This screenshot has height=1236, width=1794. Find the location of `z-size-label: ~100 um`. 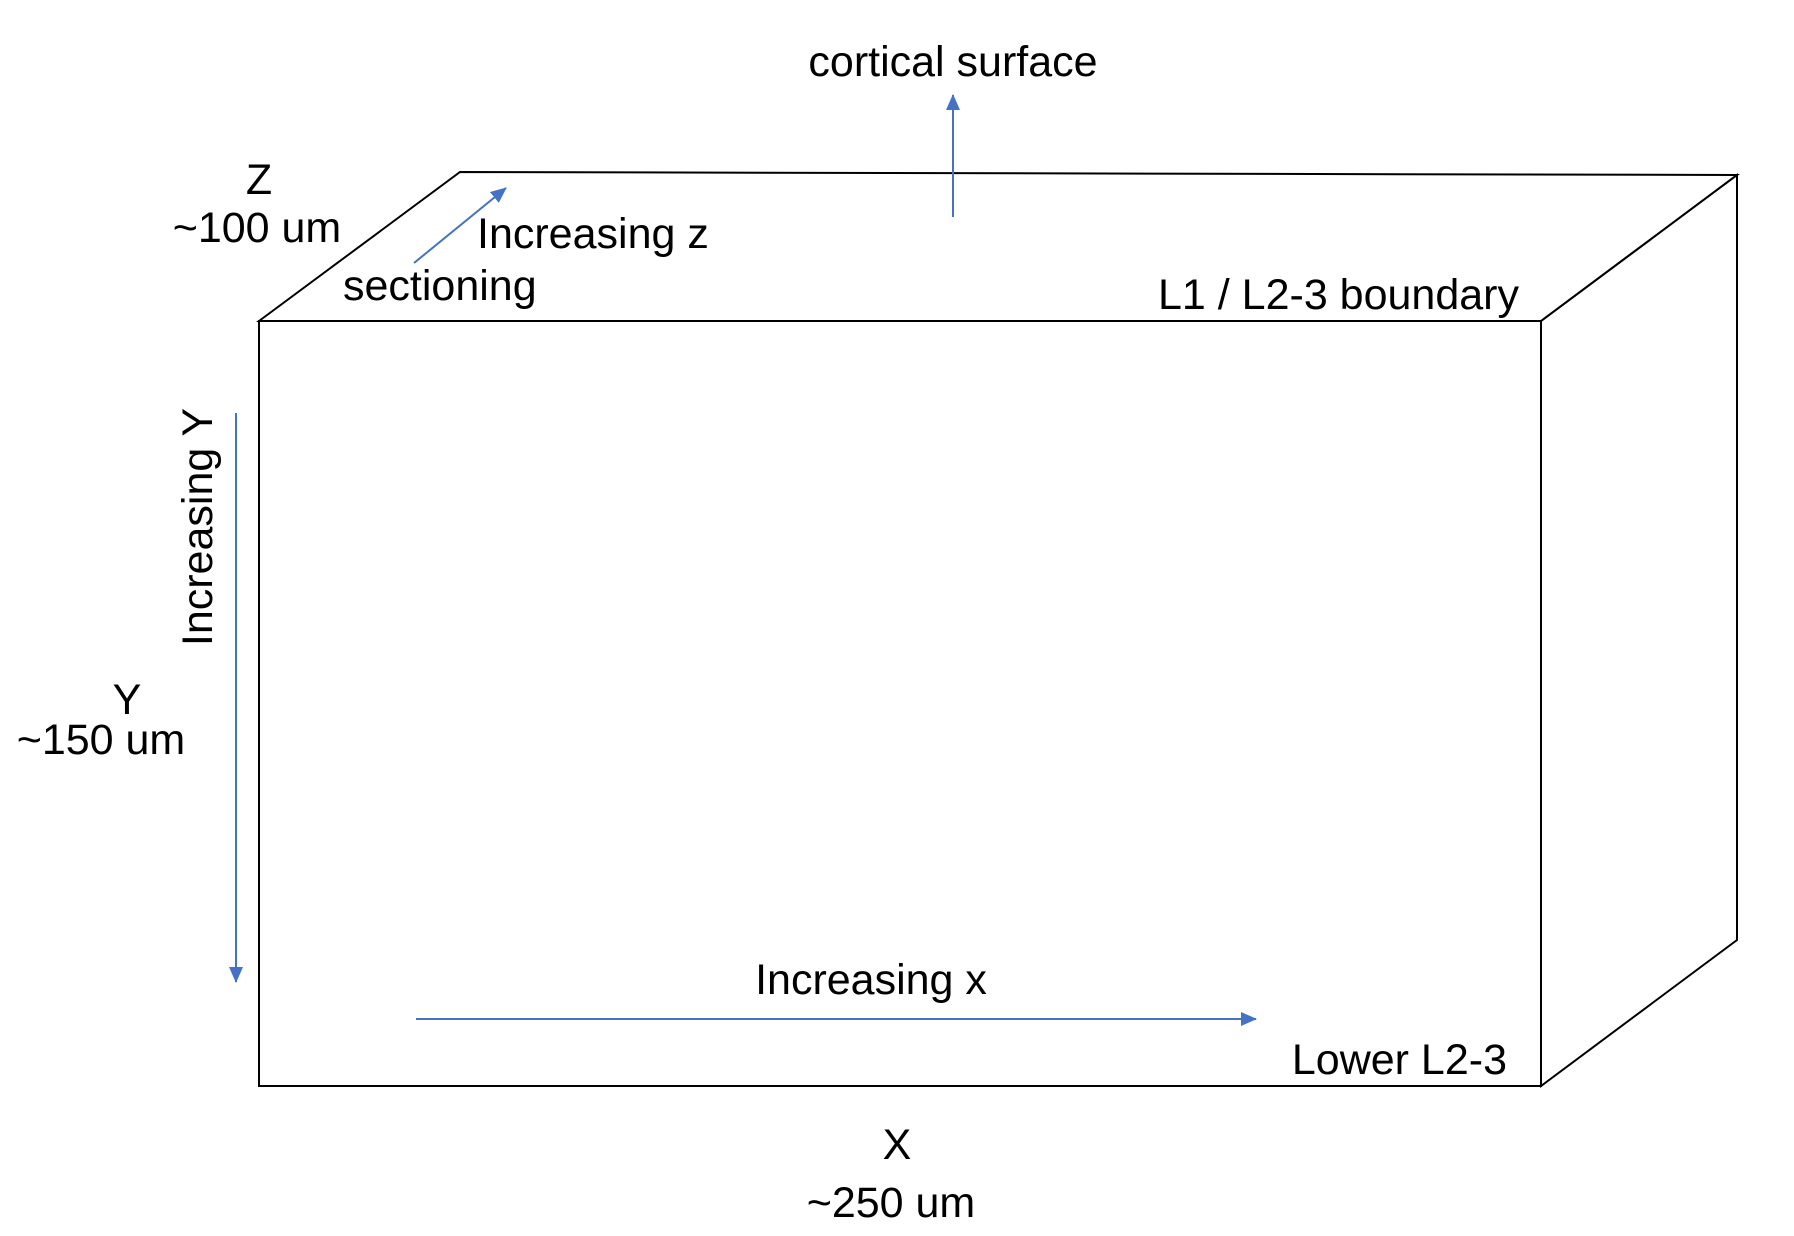

z-size-label: ~100 um is located at coordinates (257, 228).